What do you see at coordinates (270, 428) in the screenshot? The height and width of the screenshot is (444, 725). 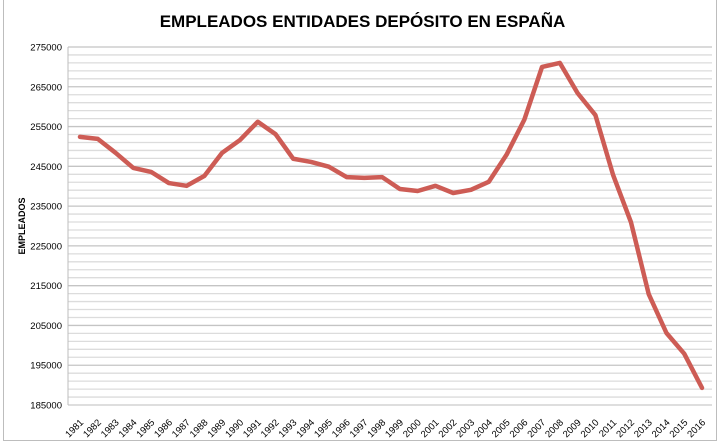 I see `x-tick-label: 1992` at bounding box center [270, 428].